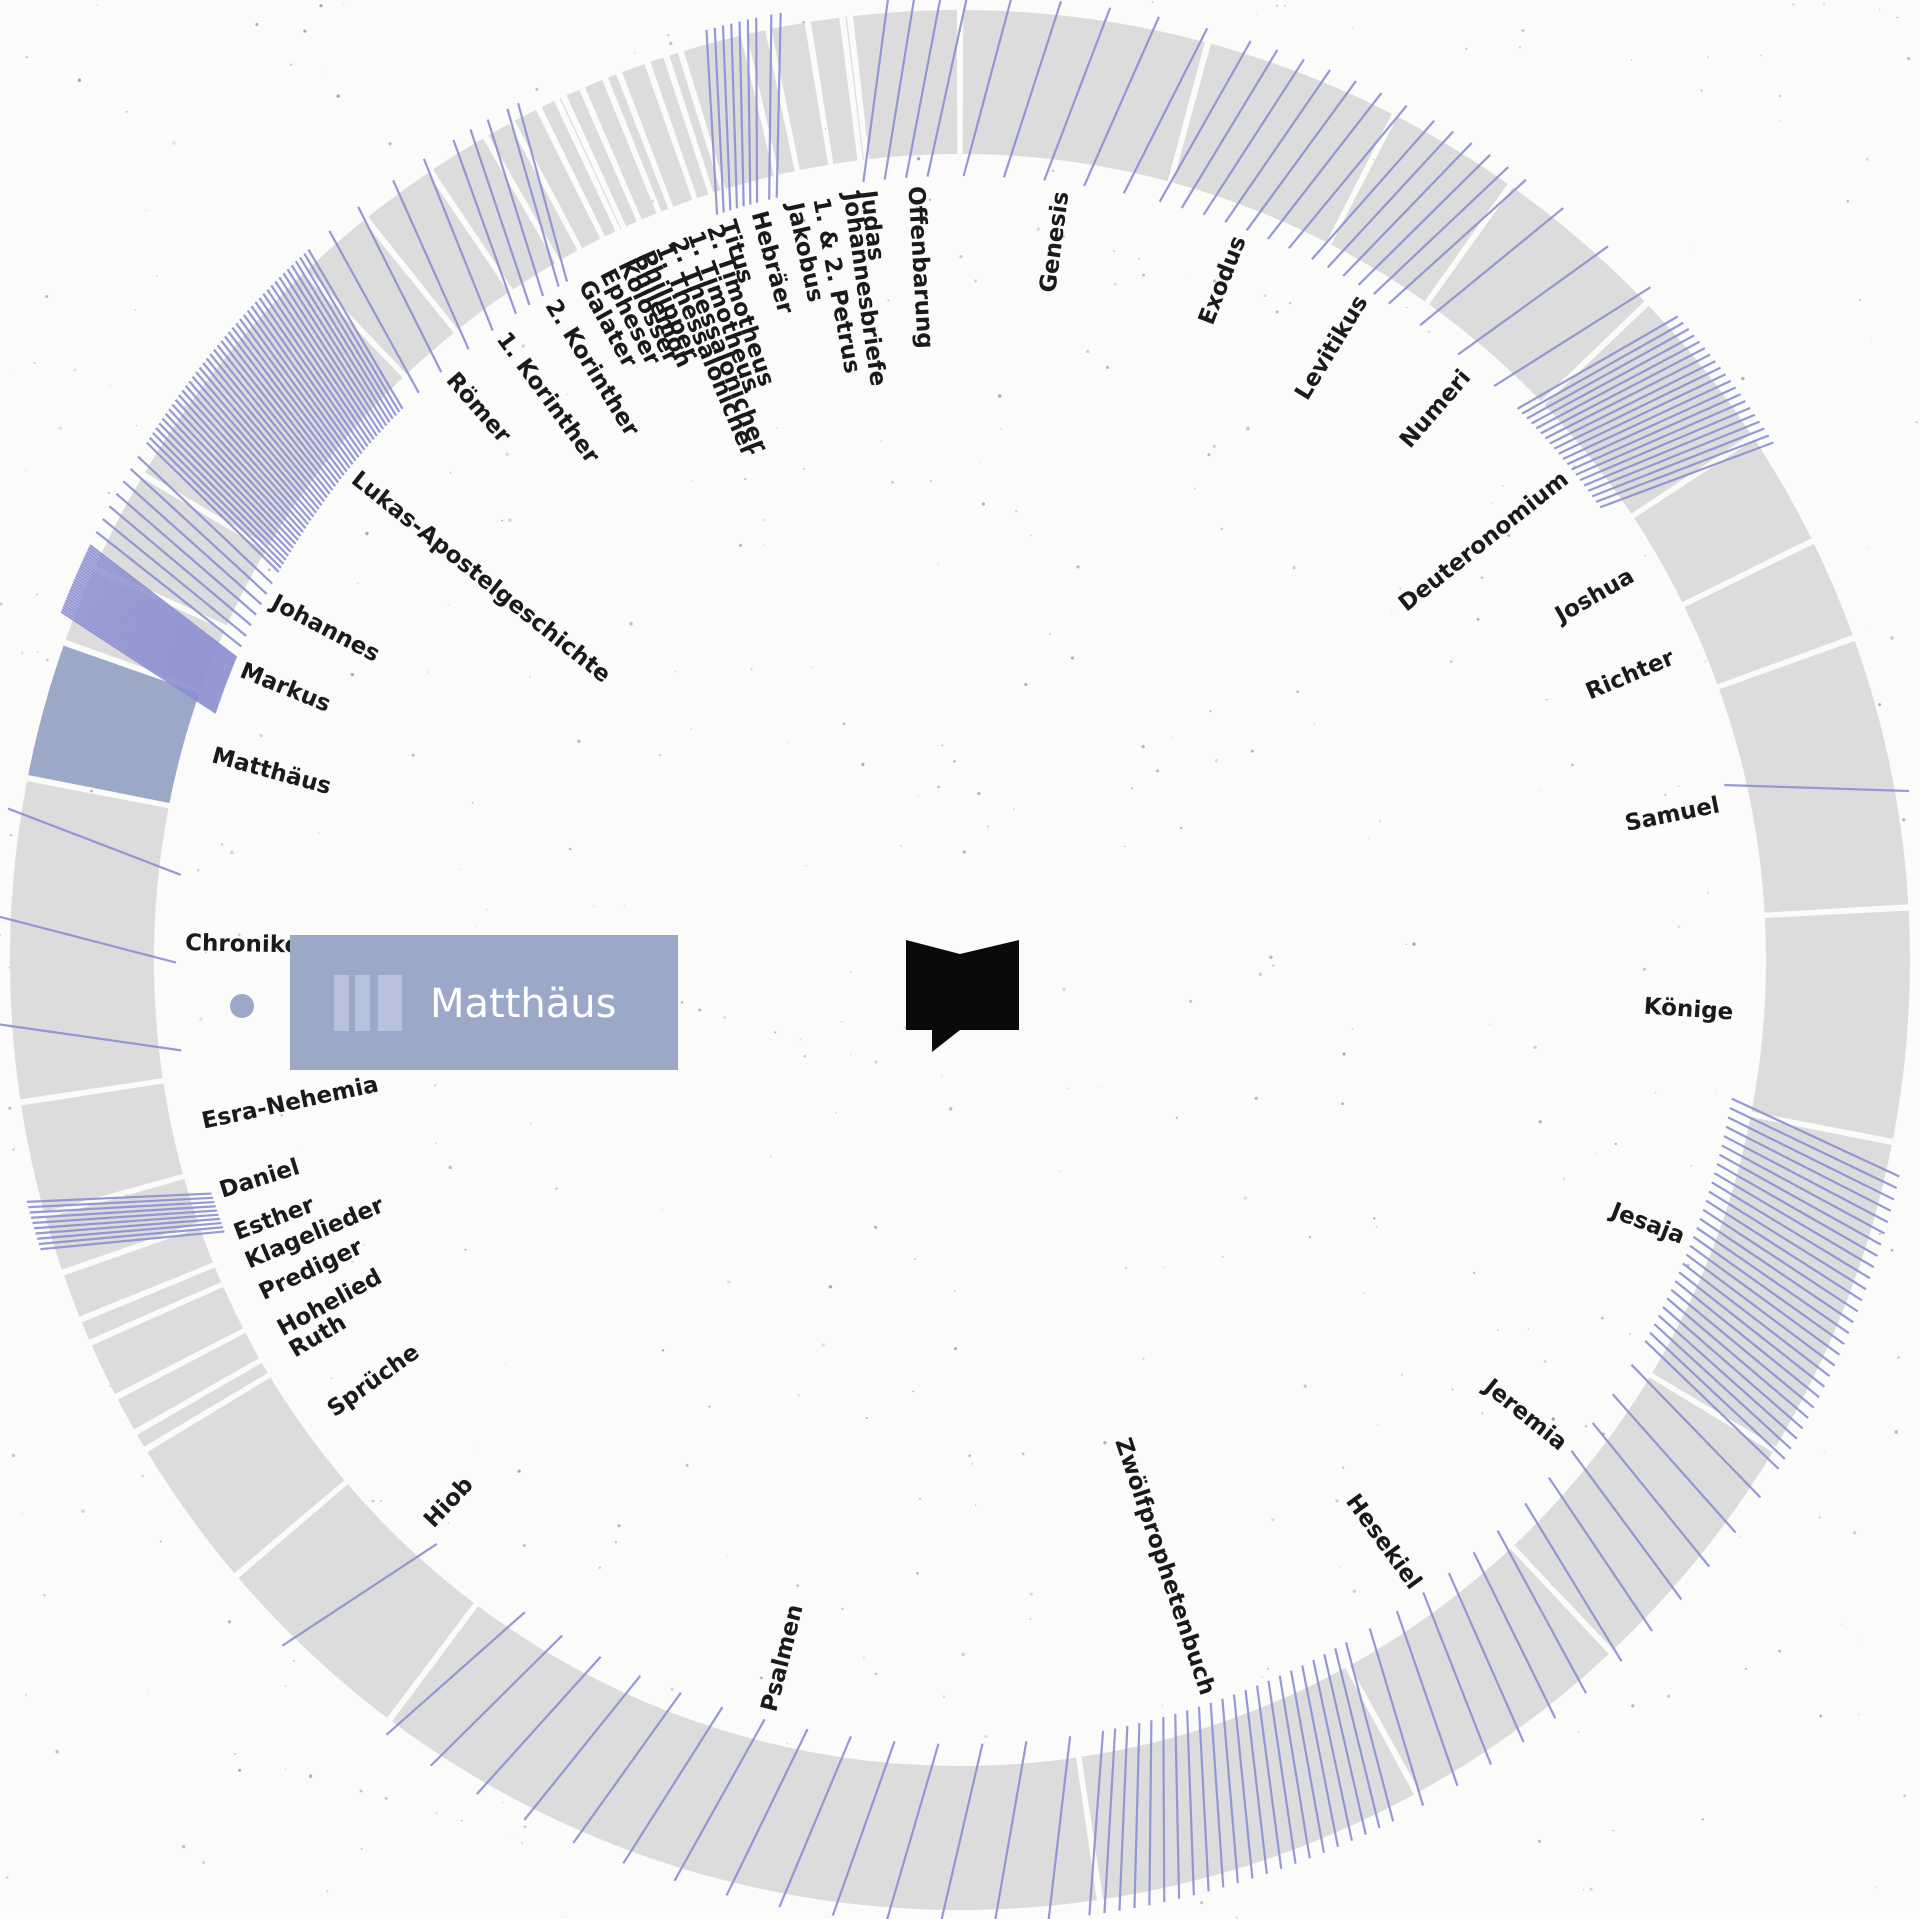  I want to click on segment-epheser, so click(557, 178).